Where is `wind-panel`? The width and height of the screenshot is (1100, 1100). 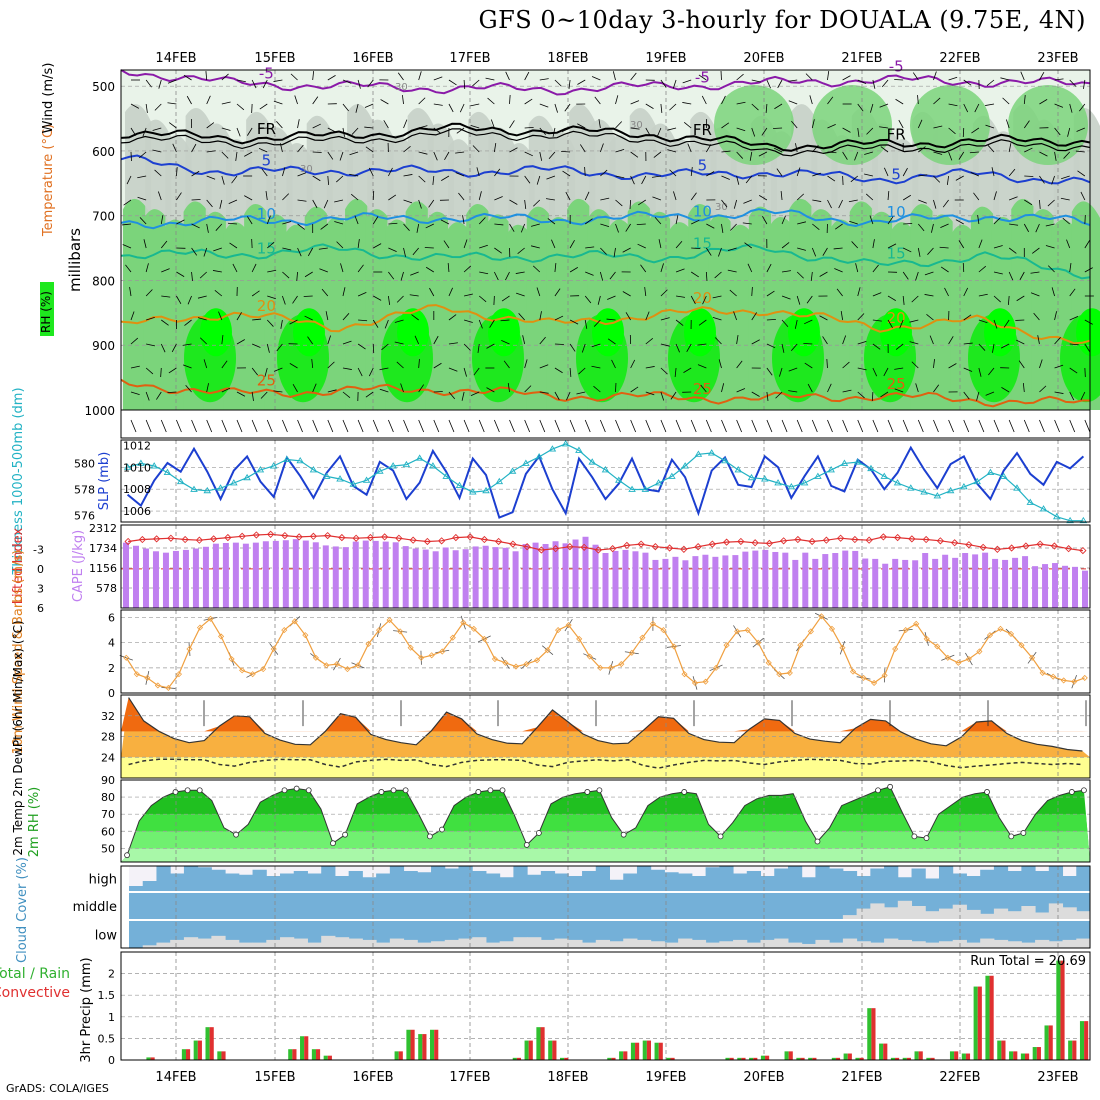
wind-panel is located at coordinates (605, 651).